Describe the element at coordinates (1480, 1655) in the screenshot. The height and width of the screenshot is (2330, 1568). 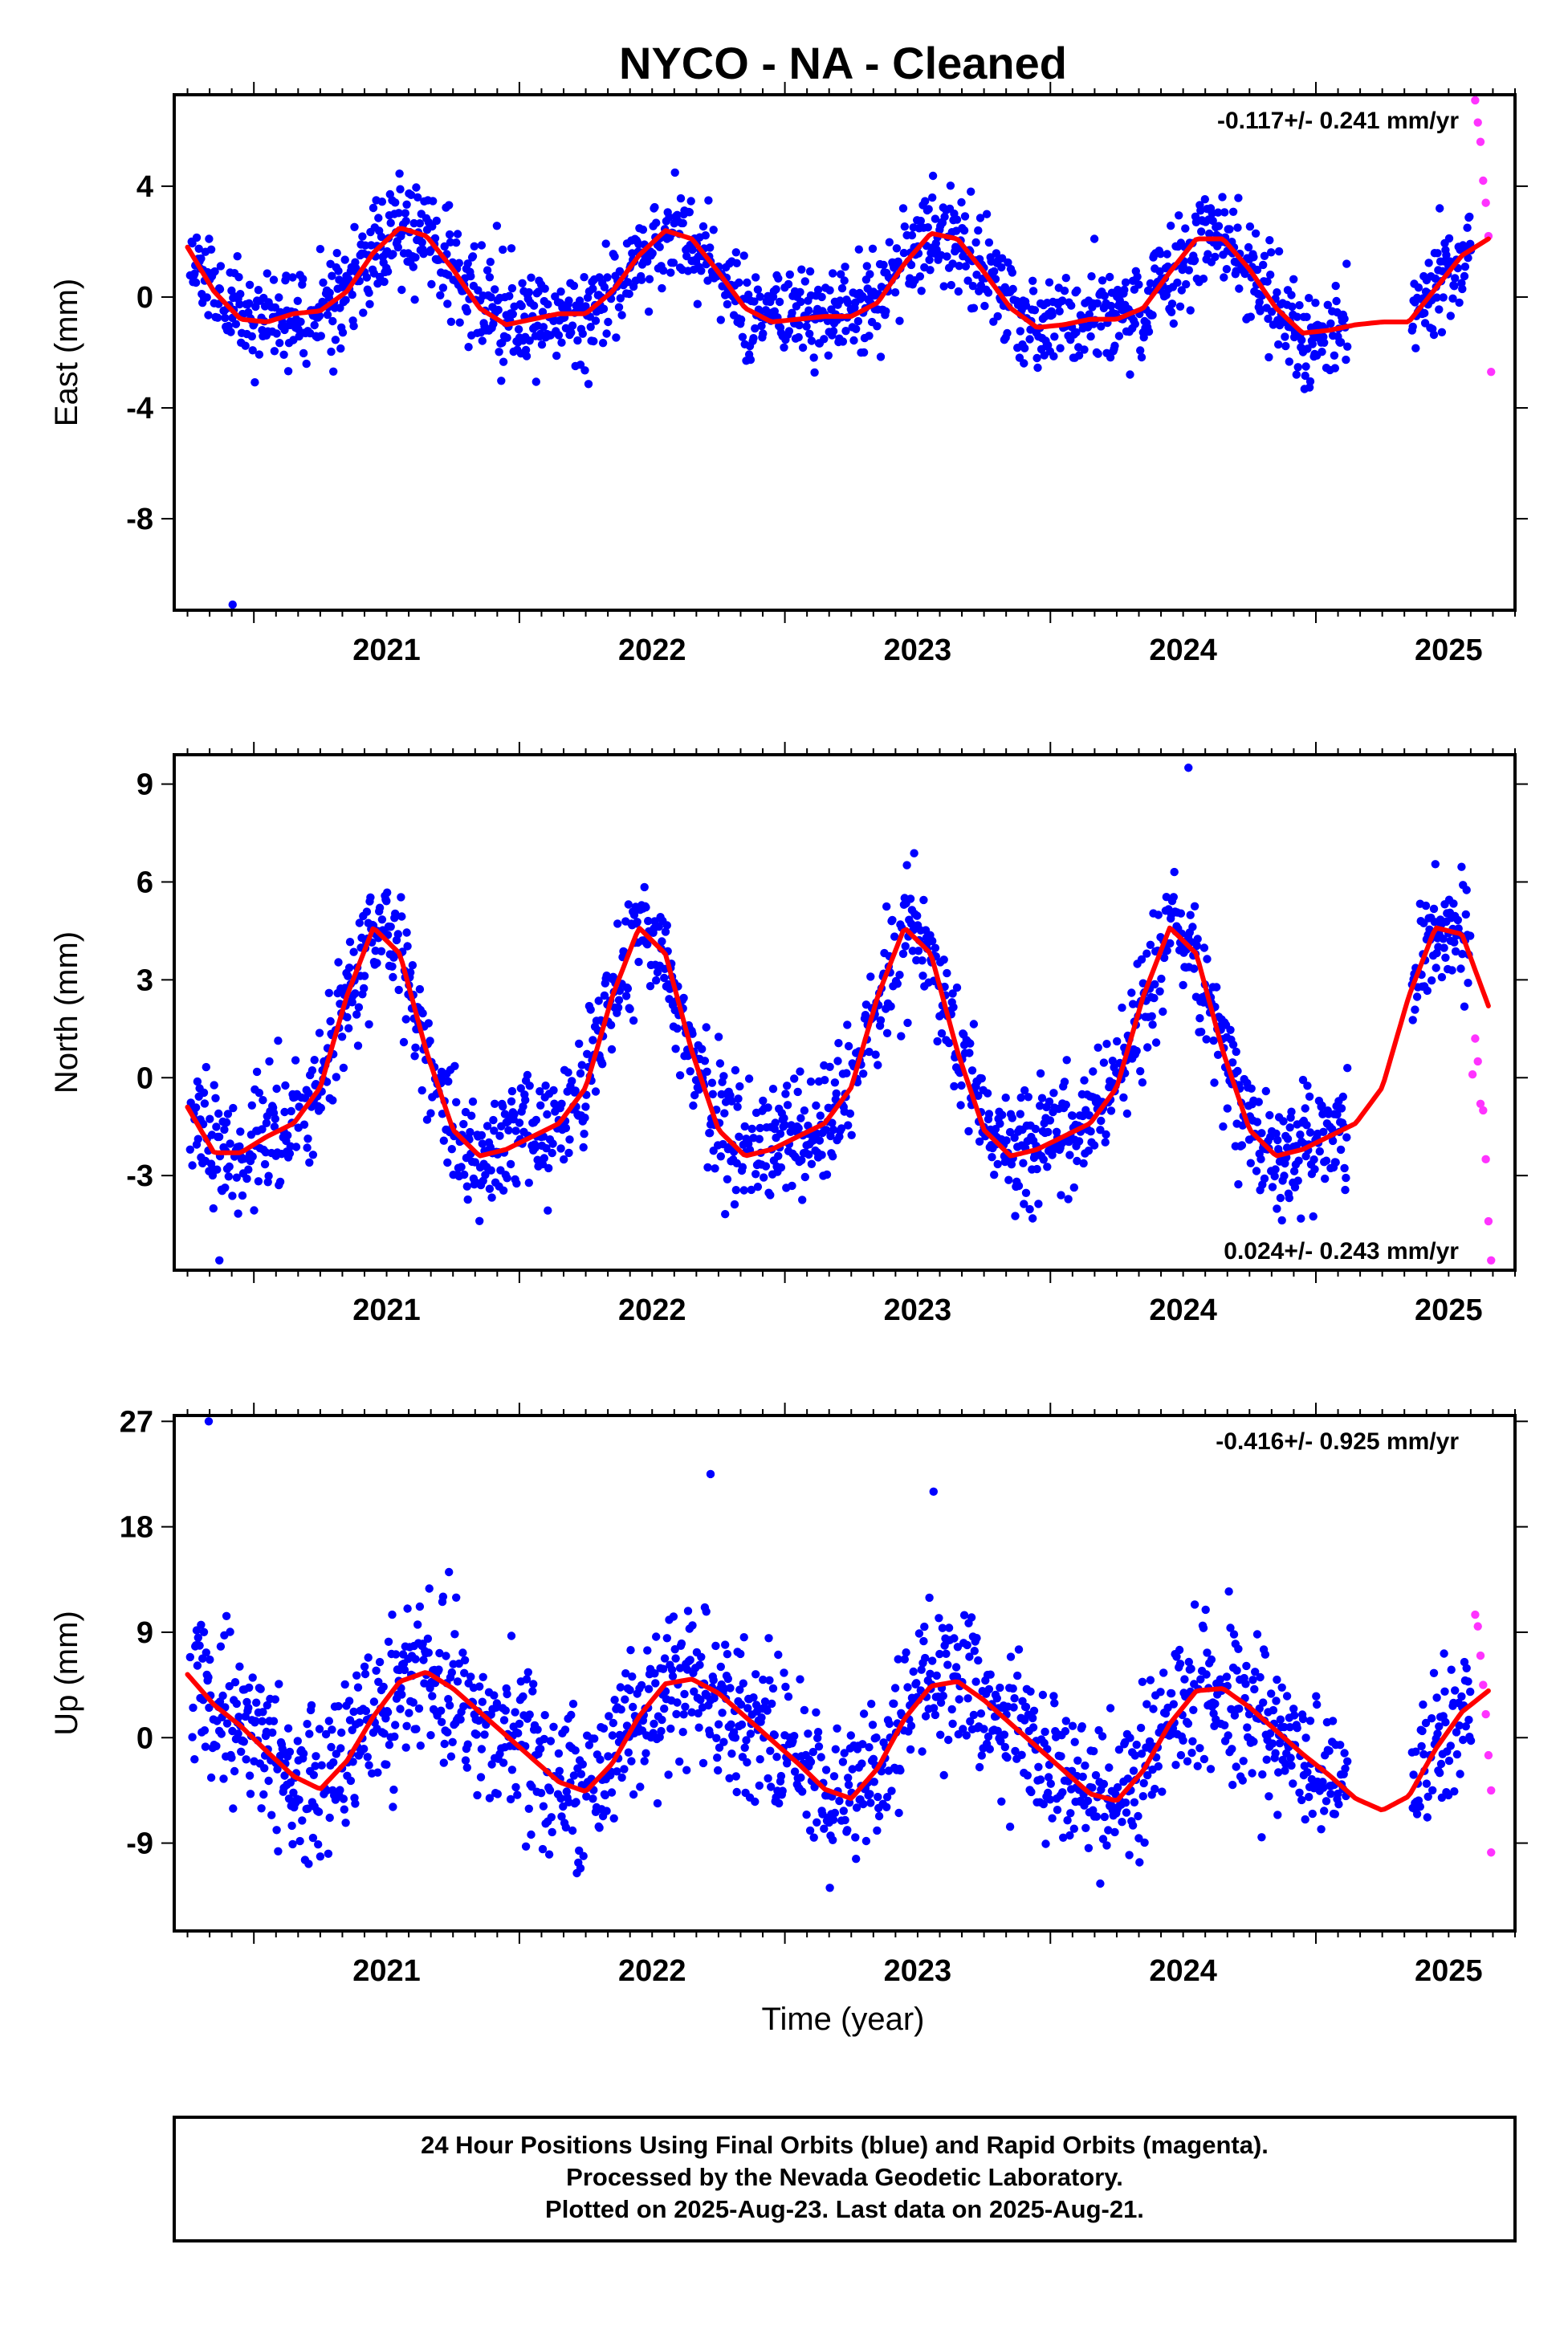
I see `up-rapid-orbit-point` at that location.